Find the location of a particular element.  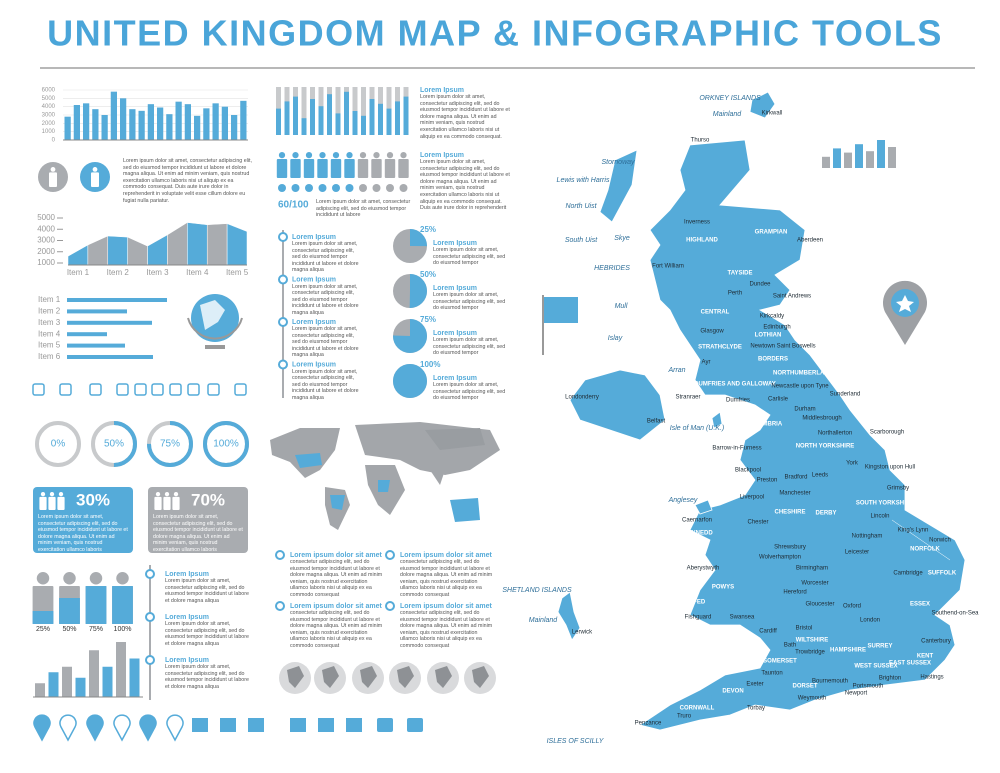

city-label: Bradford is located at coordinates (795, 478).